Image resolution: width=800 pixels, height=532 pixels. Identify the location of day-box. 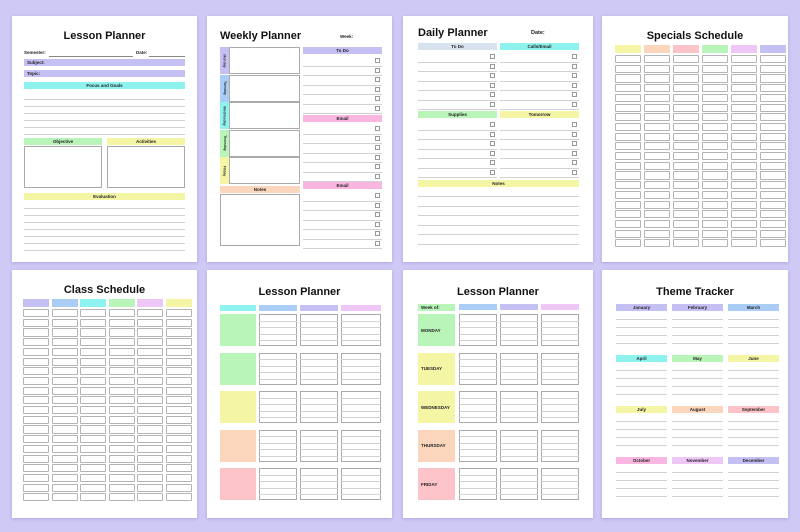
(264, 60).